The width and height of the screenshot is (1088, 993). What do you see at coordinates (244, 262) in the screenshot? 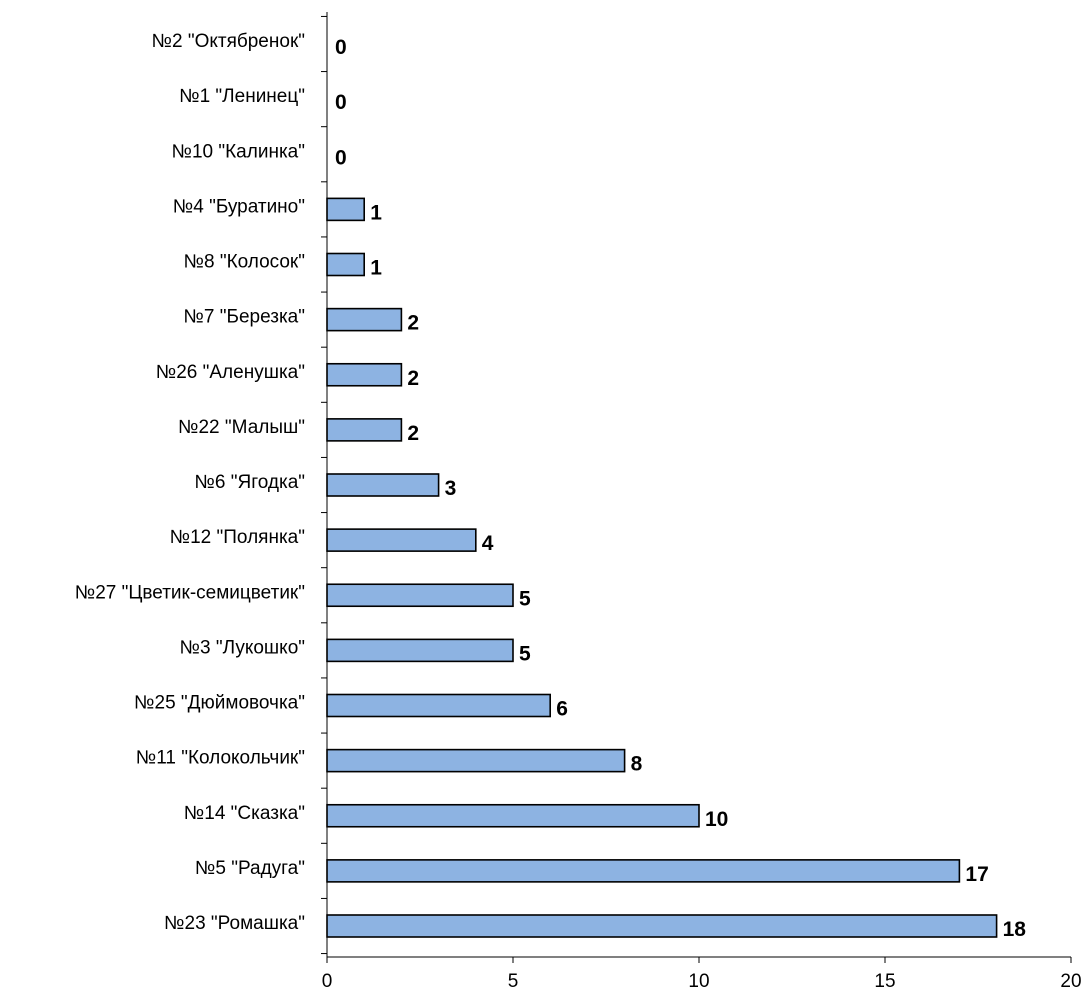
I see `category-label: №8 "Колосок"` at bounding box center [244, 262].